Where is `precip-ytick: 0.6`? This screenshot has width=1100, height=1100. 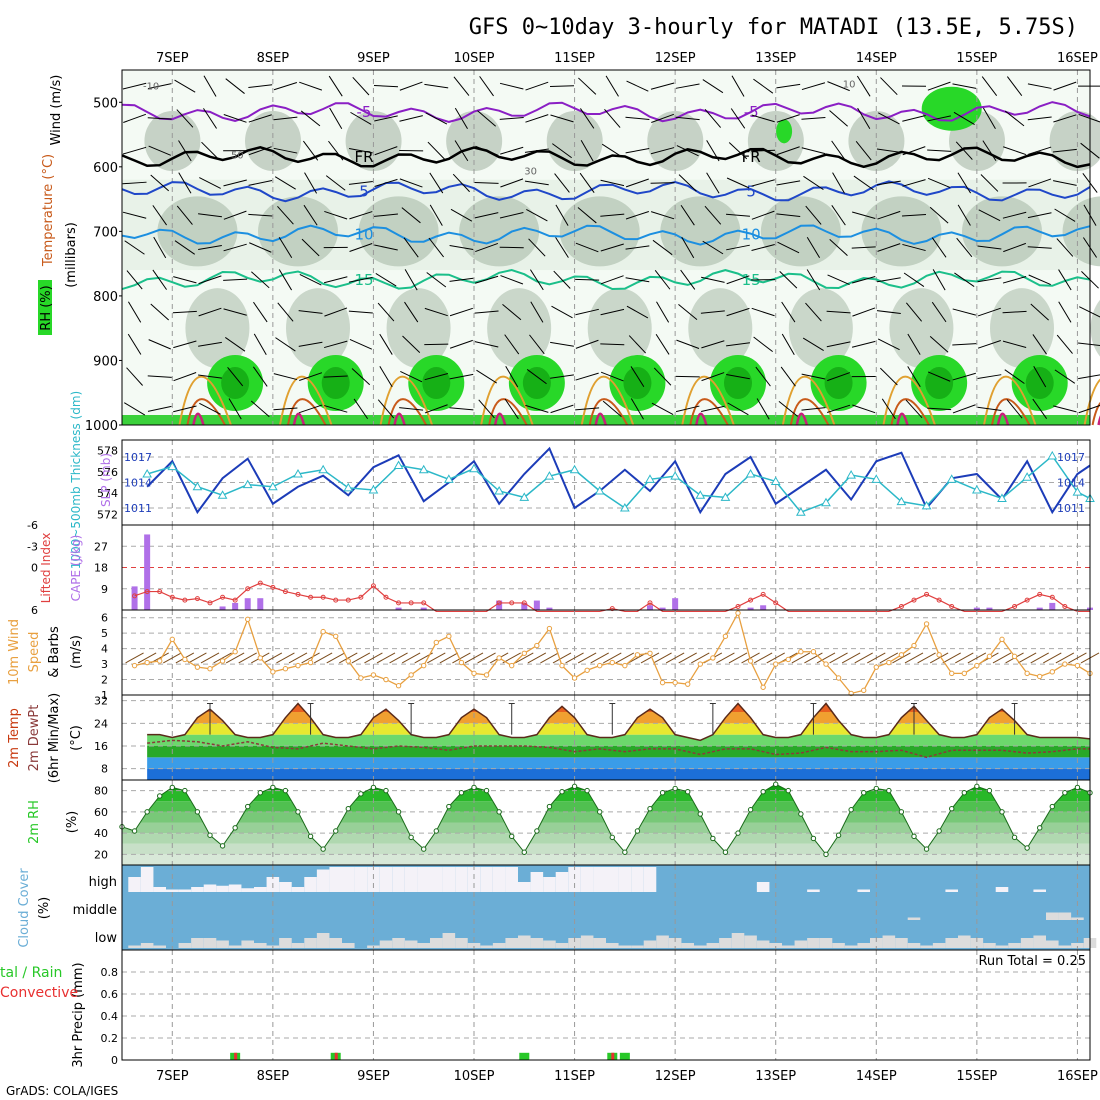
precip-ytick: 0.6 is located at coordinates (110, 994).